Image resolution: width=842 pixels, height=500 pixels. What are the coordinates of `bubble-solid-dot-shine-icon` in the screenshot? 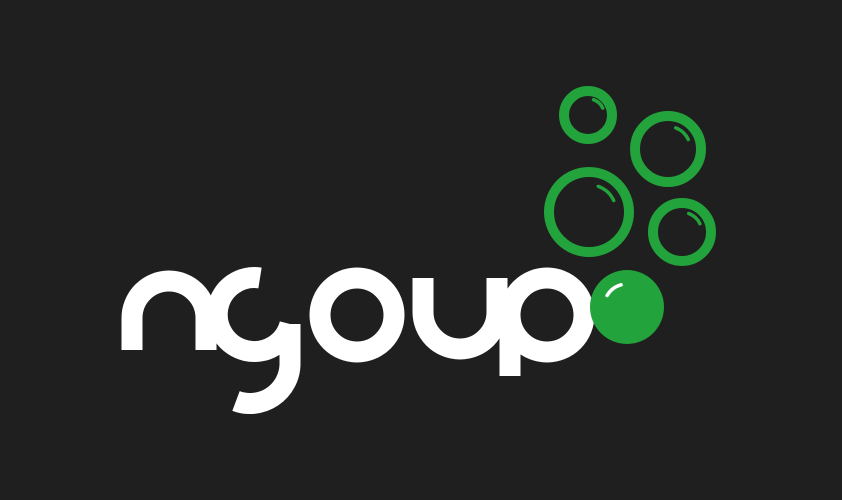 It's located at (614, 290).